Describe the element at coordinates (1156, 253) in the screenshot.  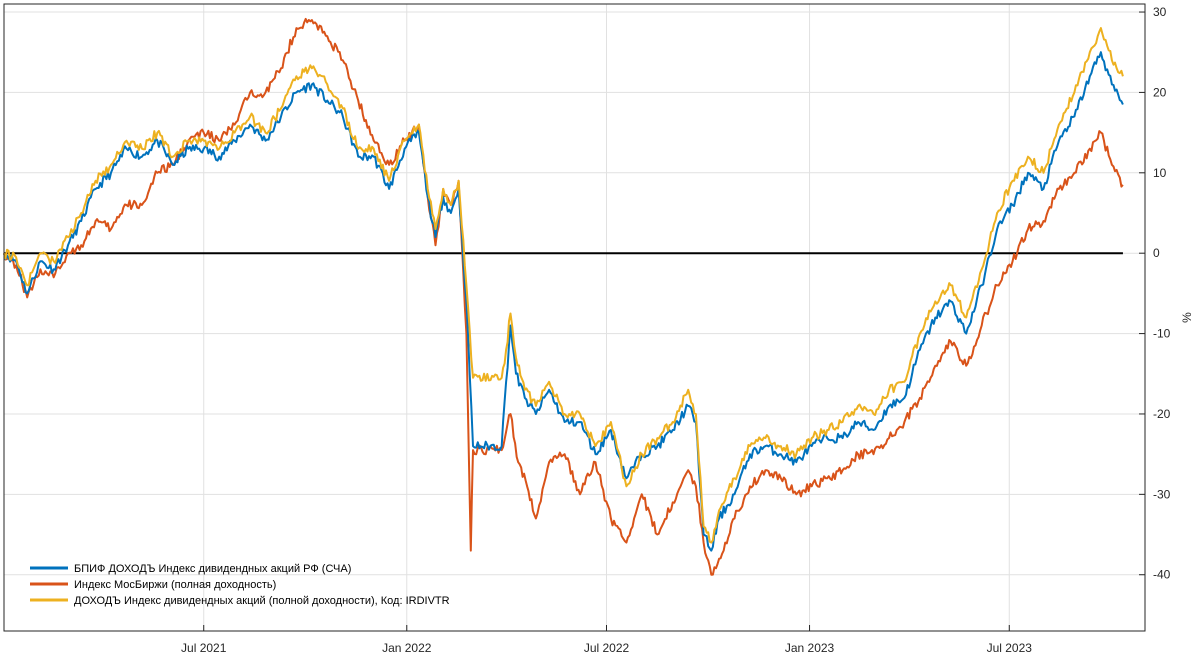
I see `y-tick-label-3: 0` at that location.